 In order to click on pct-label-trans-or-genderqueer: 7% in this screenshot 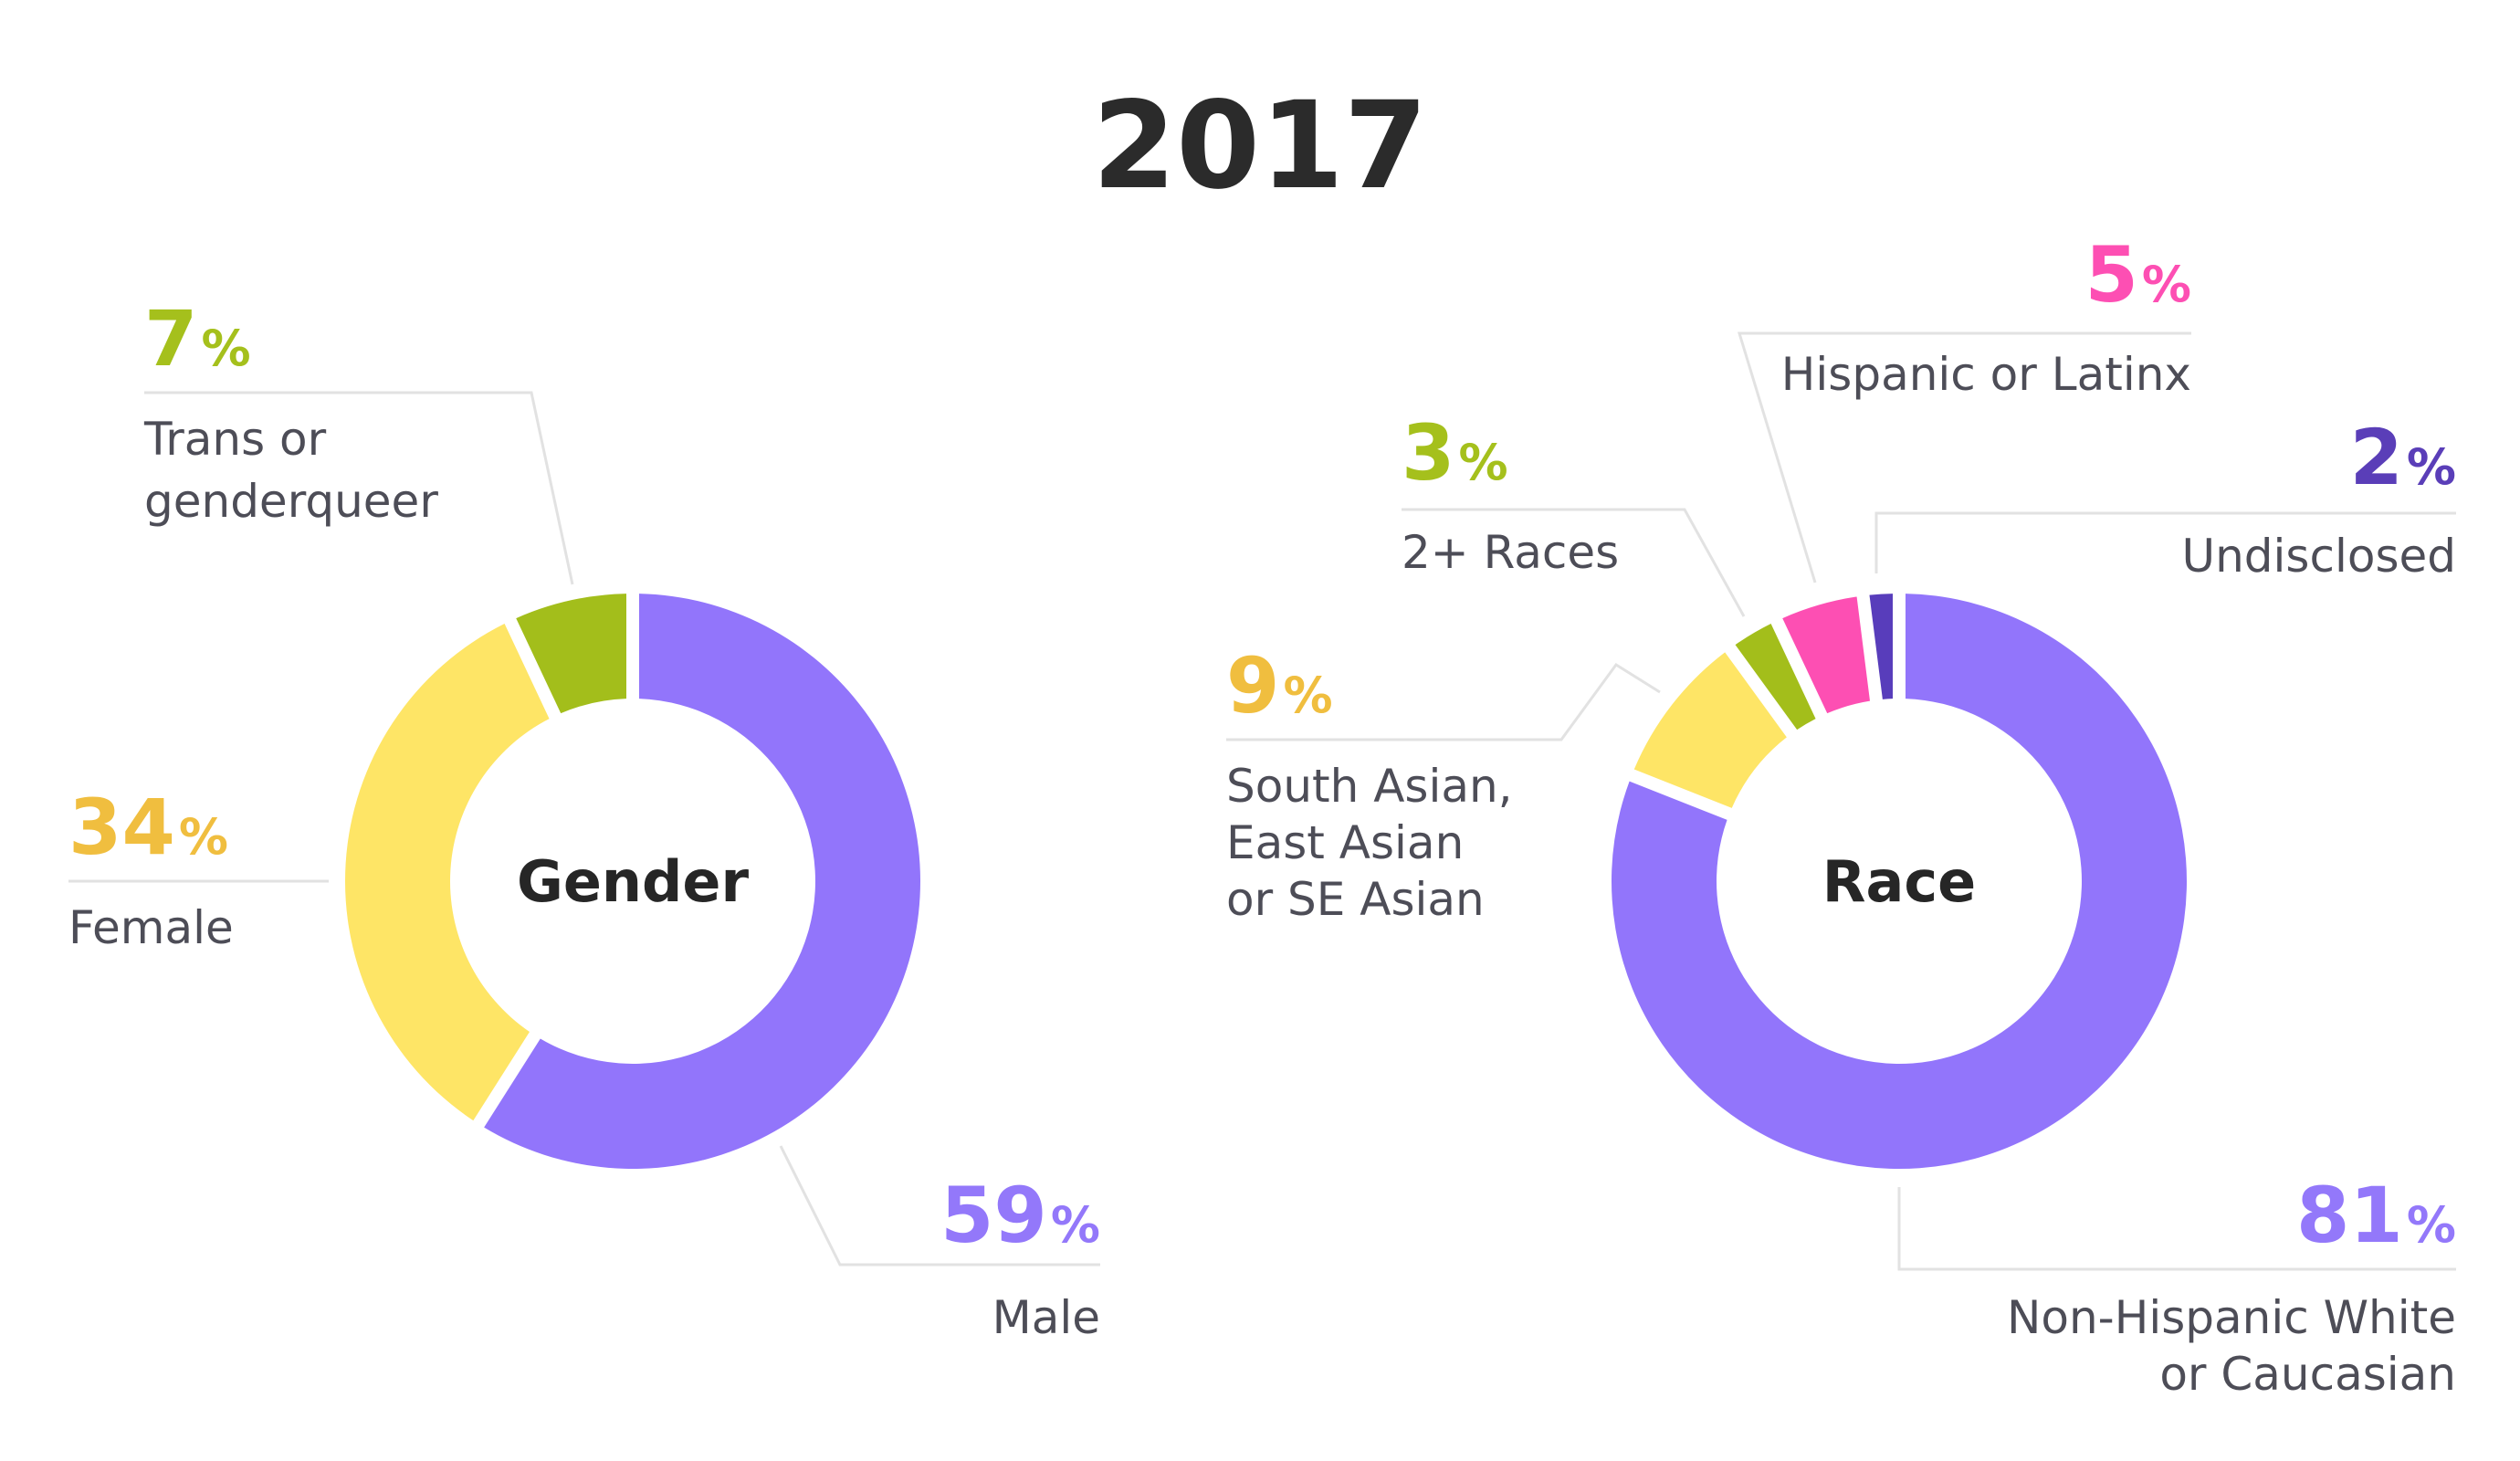, I will do `click(197, 339)`.